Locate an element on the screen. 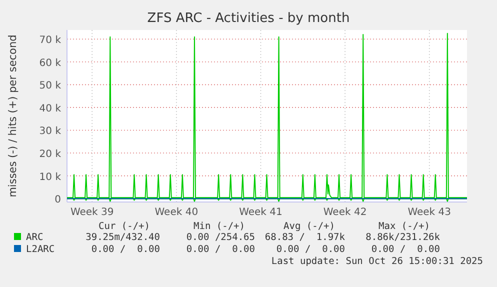 The image size is (497, 287). y-axis-title: misses (-) / hits (+) per second is located at coordinates (13, 116).